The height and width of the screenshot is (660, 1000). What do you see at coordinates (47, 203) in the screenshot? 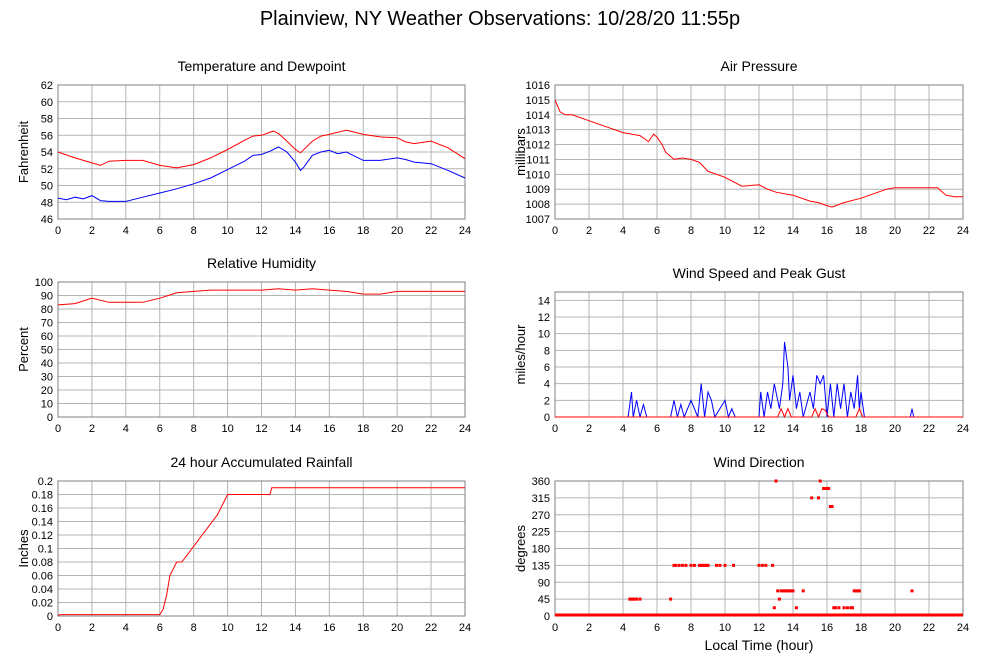
I see `y-tick-label: 48` at bounding box center [47, 203].